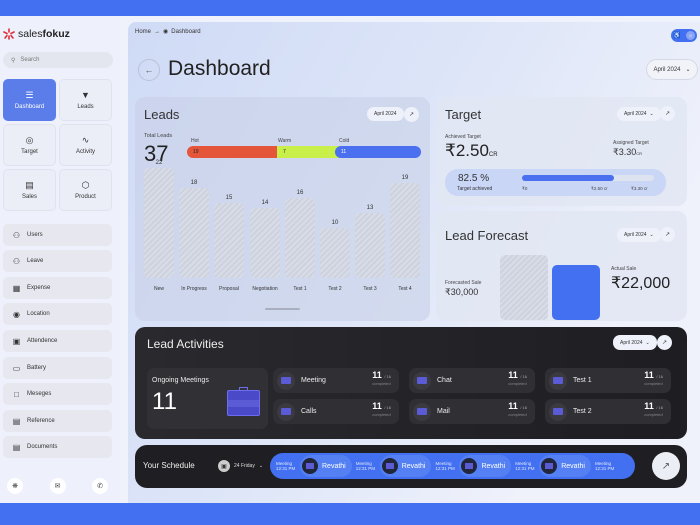  Describe the element at coordinates (29, 106) in the screenshot. I see `tile-label: Dashboard` at that location.